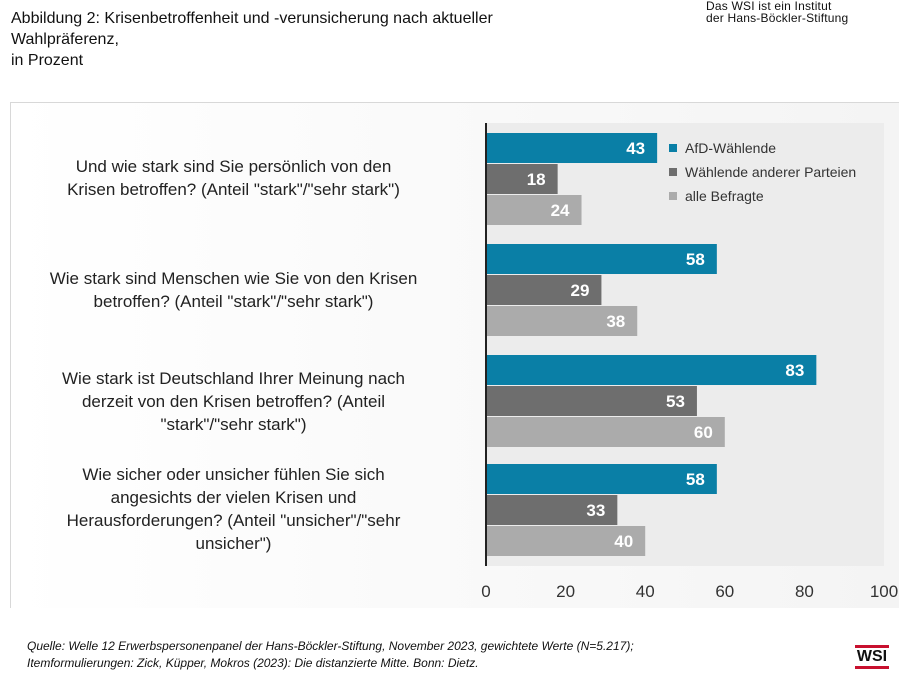  What do you see at coordinates (565, 591) in the screenshot?
I see `x-tick-label: 20` at bounding box center [565, 591].